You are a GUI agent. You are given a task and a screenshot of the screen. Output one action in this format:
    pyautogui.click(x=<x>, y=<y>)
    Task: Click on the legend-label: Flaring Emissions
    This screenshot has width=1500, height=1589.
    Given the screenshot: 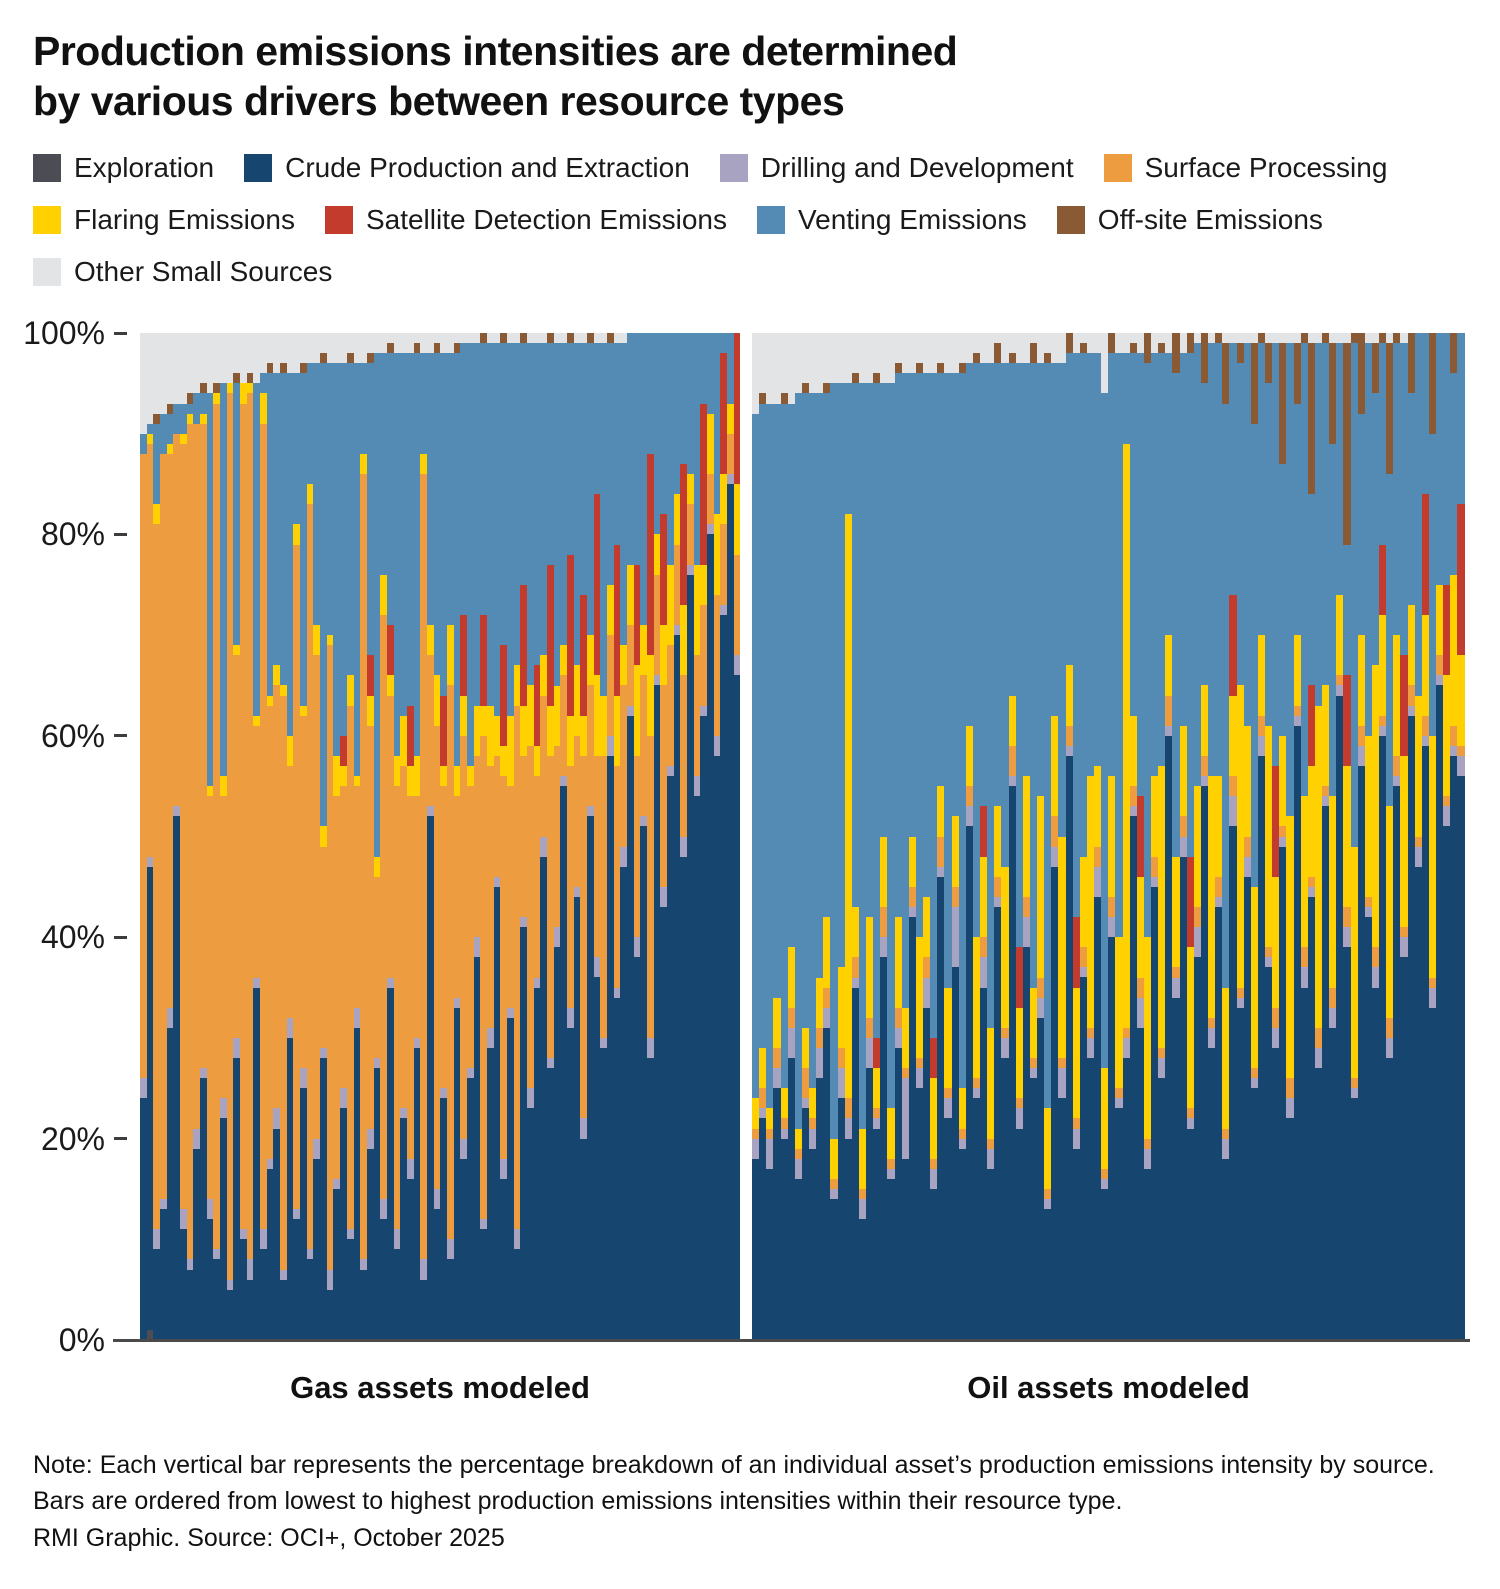 What is the action you would take?
    pyautogui.click(x=184, y=219)
    